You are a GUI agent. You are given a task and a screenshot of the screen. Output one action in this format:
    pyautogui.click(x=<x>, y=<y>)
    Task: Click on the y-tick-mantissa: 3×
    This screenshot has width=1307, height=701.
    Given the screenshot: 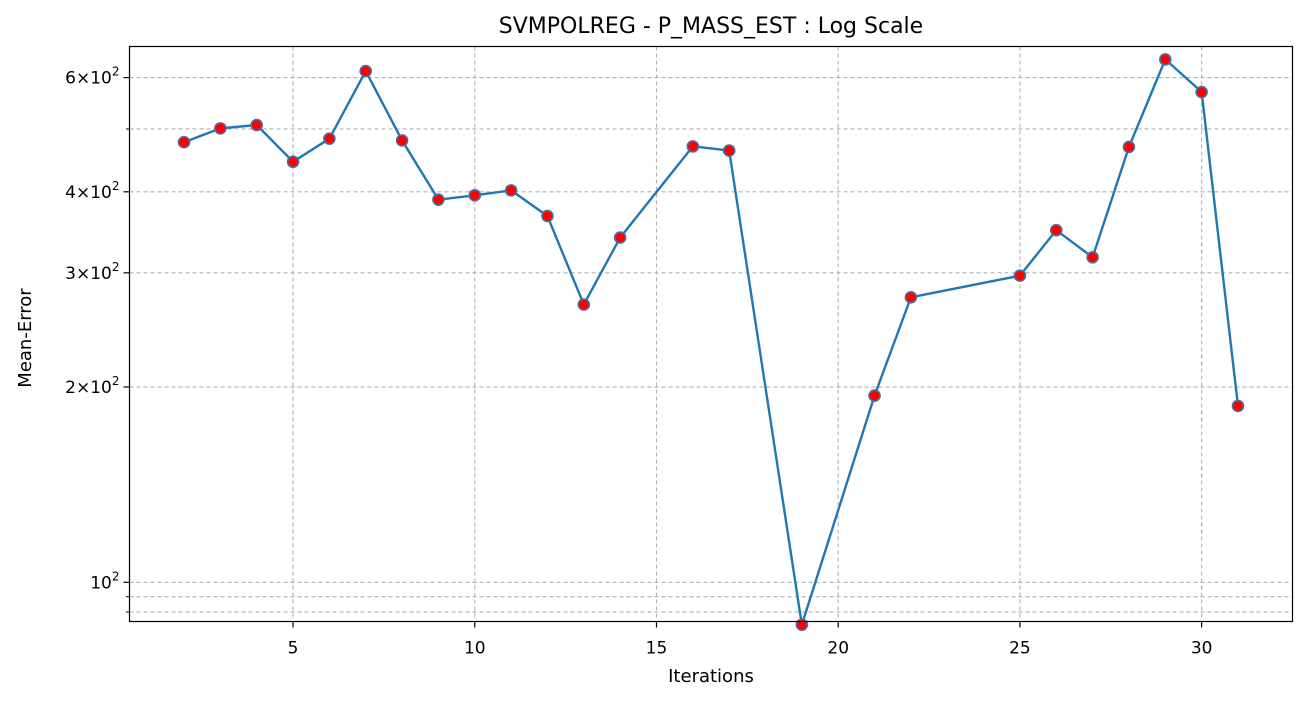 What is the action you would take?
    pyautogui.click(x=77, y=274)
    